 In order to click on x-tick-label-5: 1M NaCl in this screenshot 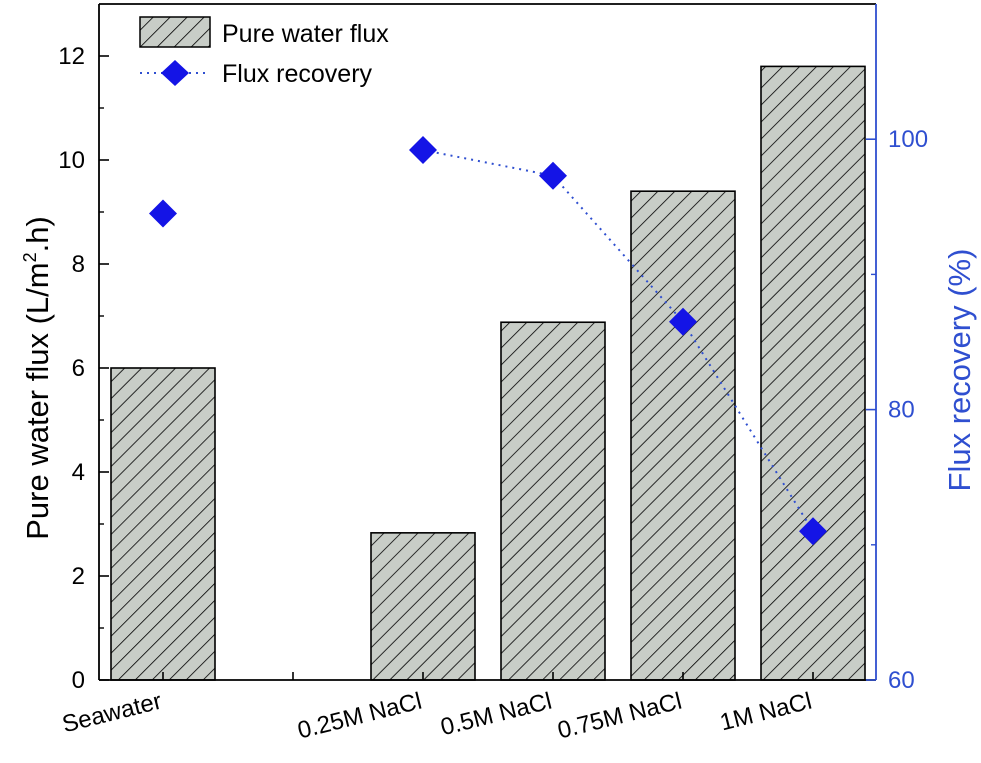, I will do `click(765, 712)`.